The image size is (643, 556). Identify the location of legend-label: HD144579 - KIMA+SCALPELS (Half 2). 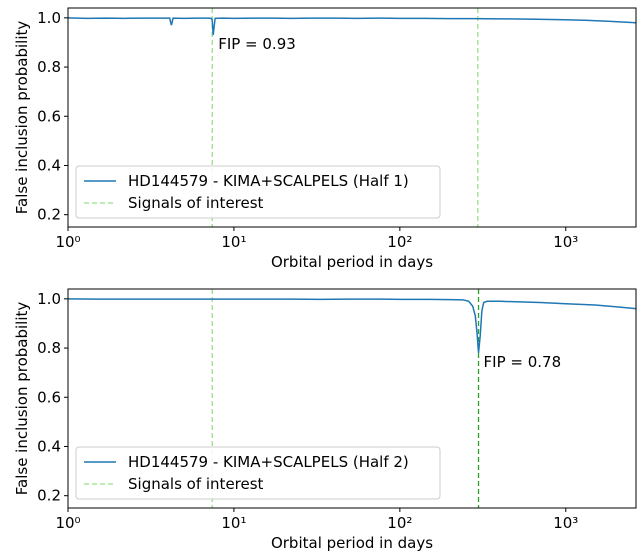
(268, 462).